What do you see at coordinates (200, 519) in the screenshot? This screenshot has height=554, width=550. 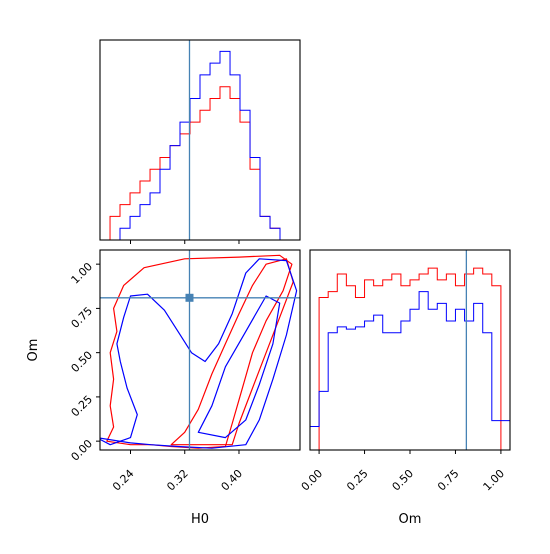 I see `x-axis-label-h0: H0` at bounding box center [200, 519].